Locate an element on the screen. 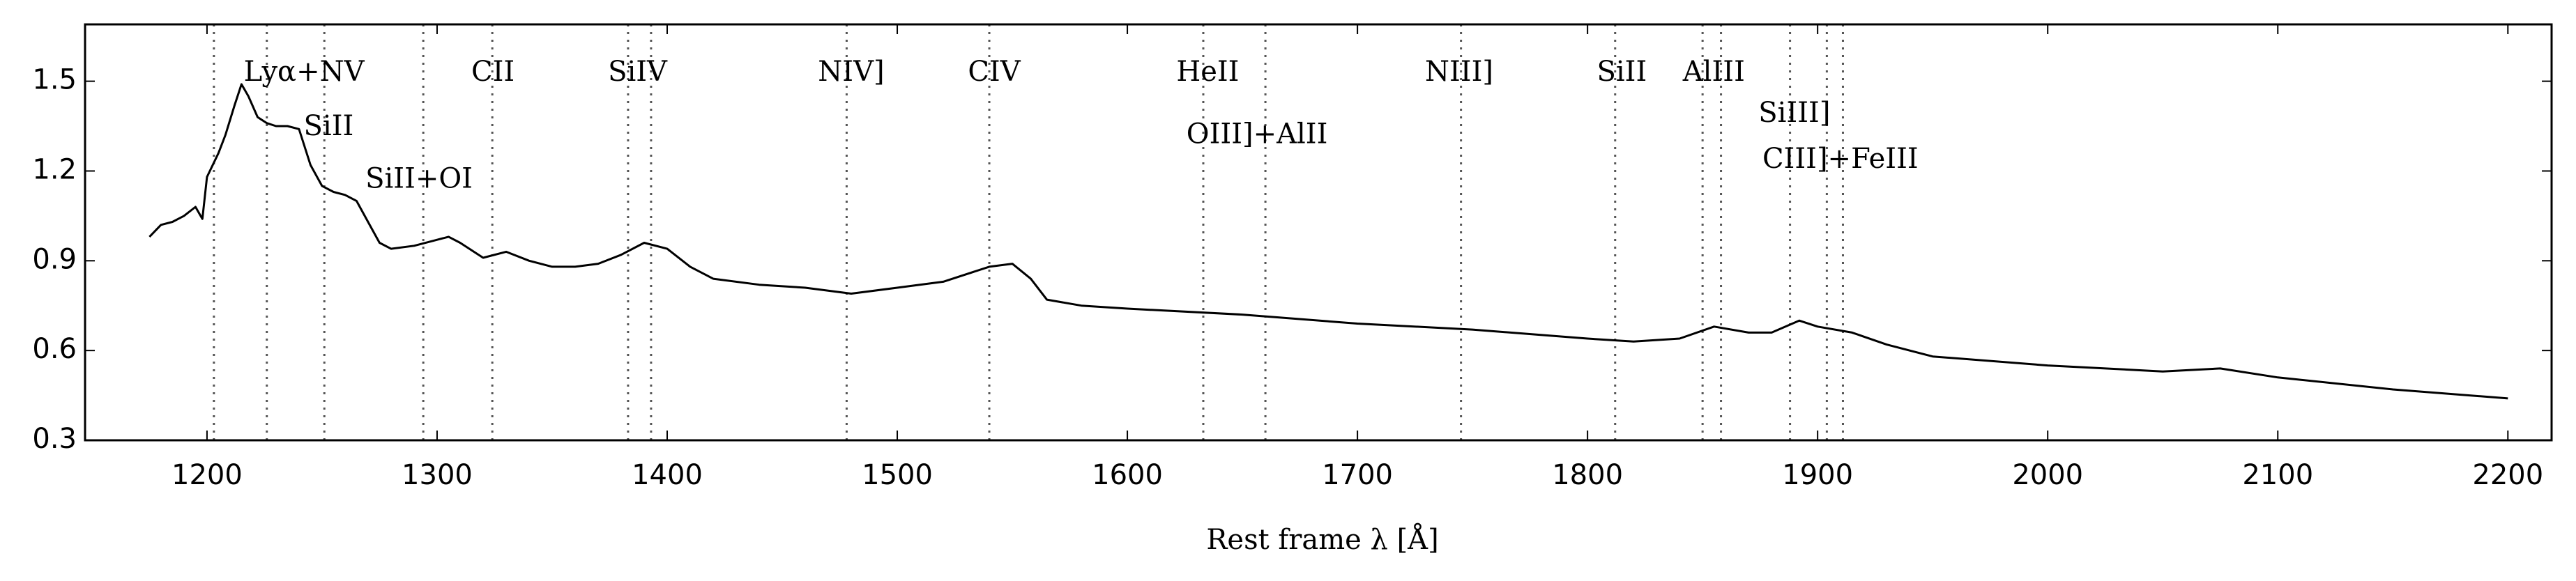 The image size is (2576, 581). y-tick-label: 0.3 is located at coordinates (55, 439).